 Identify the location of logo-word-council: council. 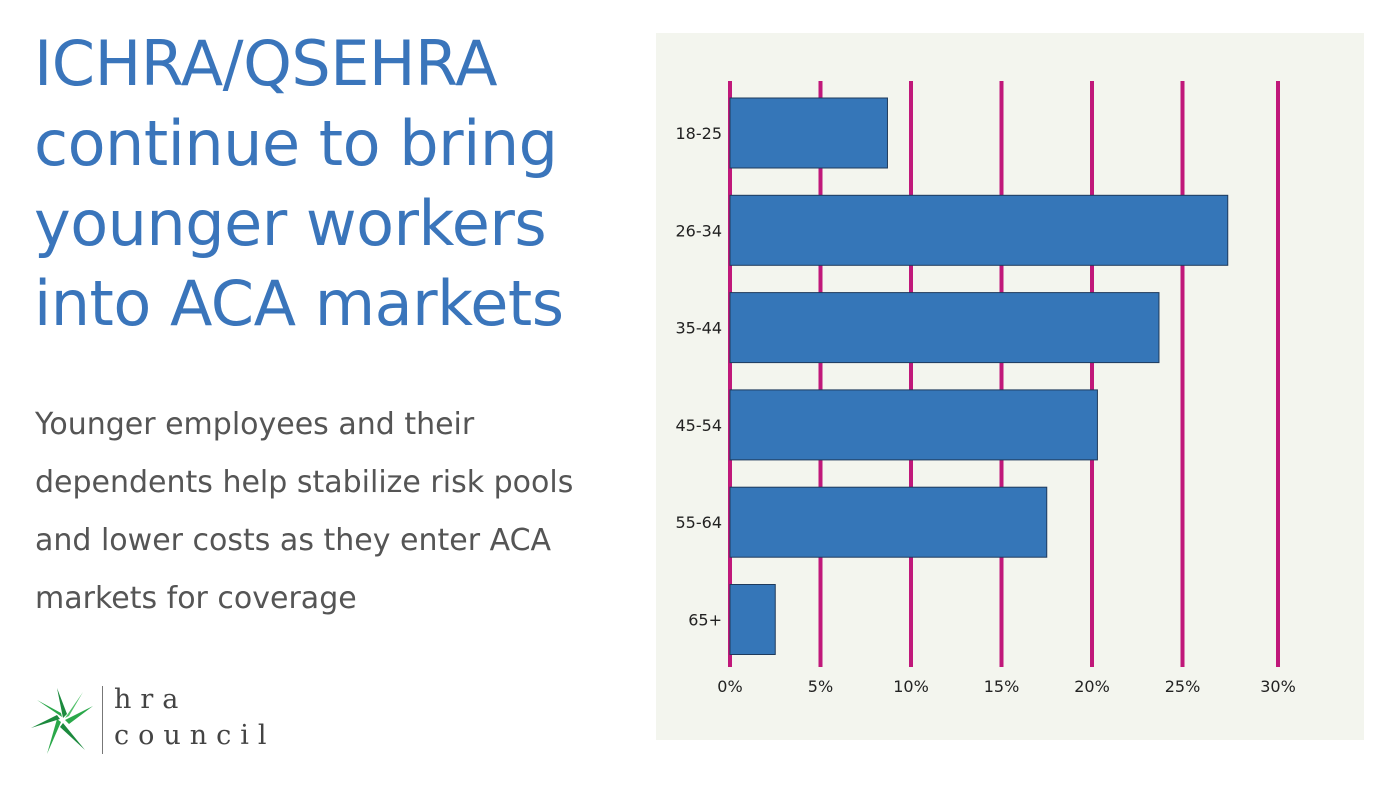
(195, 735).